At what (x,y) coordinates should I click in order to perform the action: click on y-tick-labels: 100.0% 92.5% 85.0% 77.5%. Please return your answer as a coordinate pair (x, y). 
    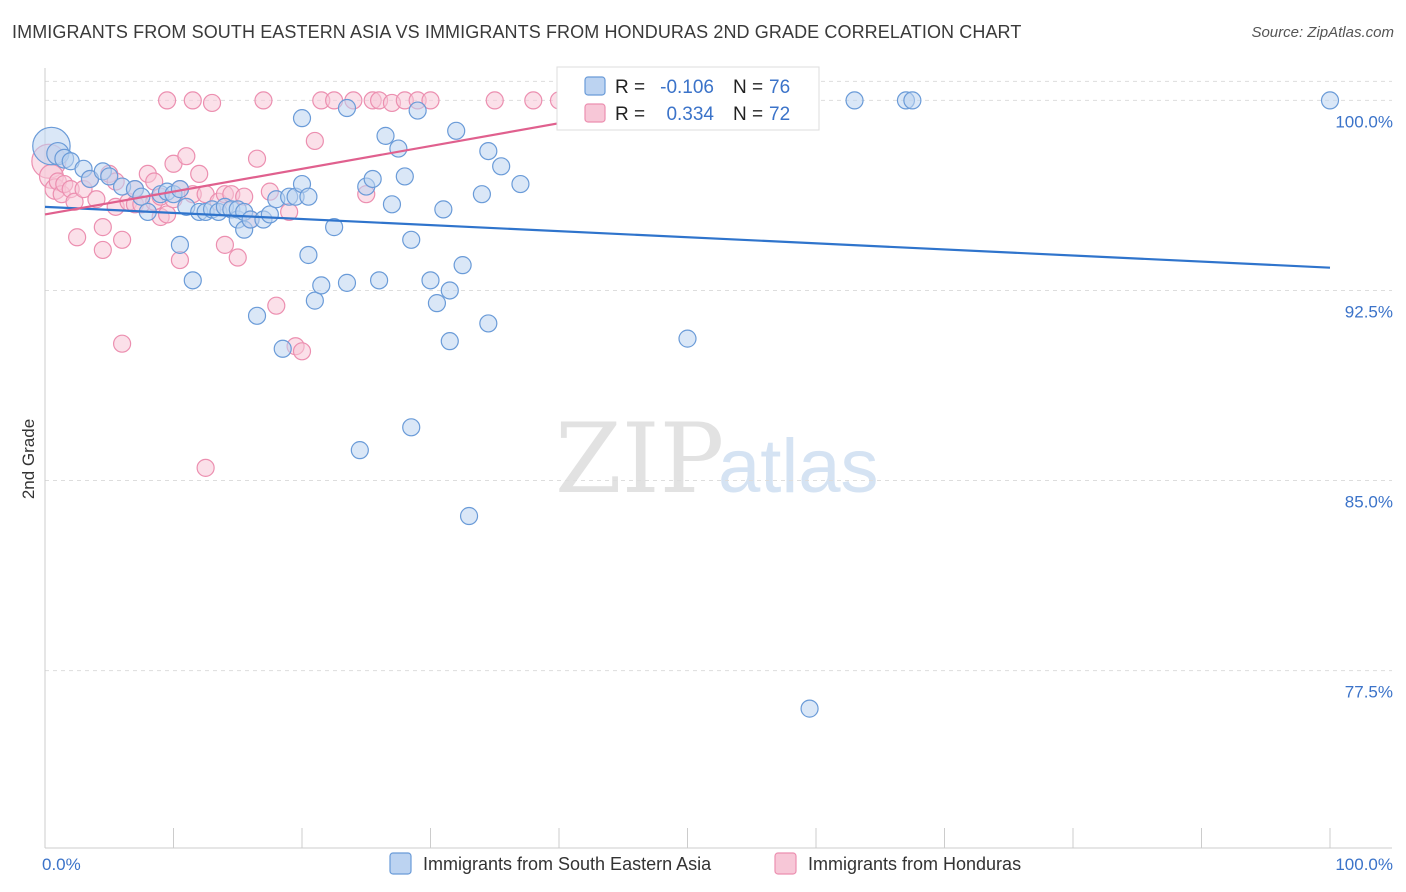
    Looking at the image, I should click on (1364, 406).